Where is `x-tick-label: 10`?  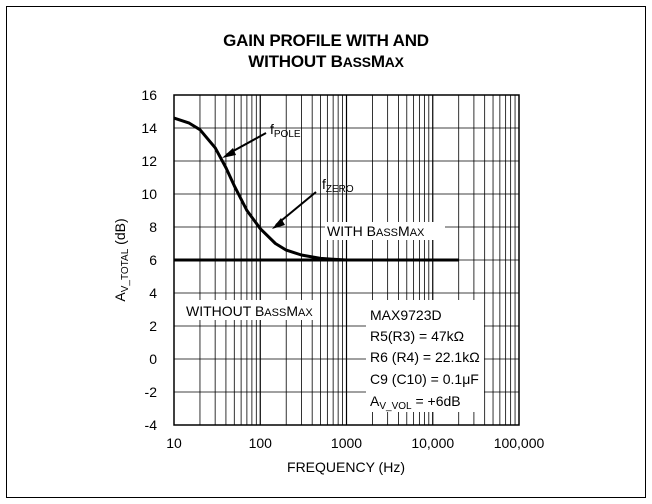 x-tick-label: 10 is located at coordinates (174, 443).